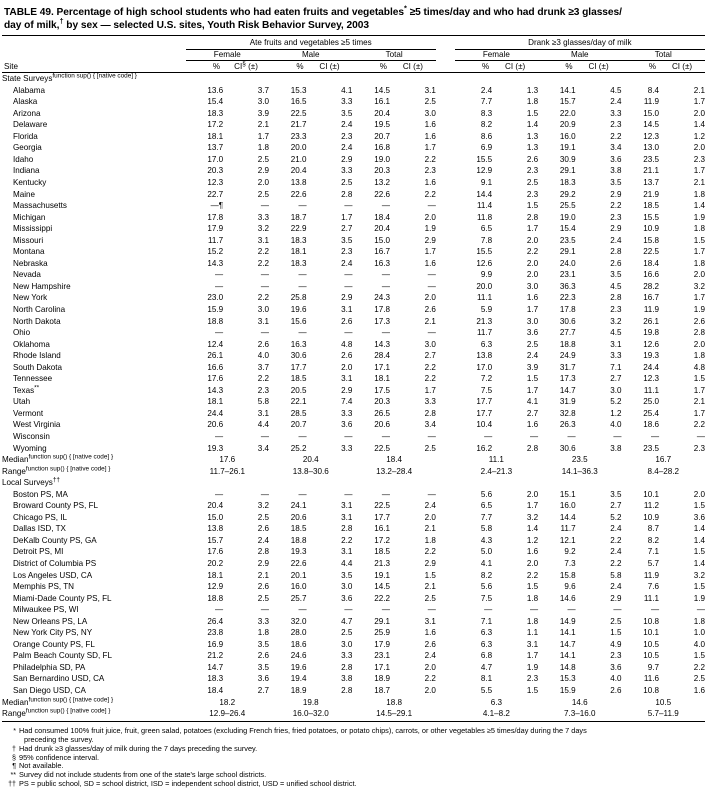 This screenshot has width=707, height=789. Describe the element at coordinates (27, 113) in the screenshot. I see `site-name-cell: Arizona` at that location.